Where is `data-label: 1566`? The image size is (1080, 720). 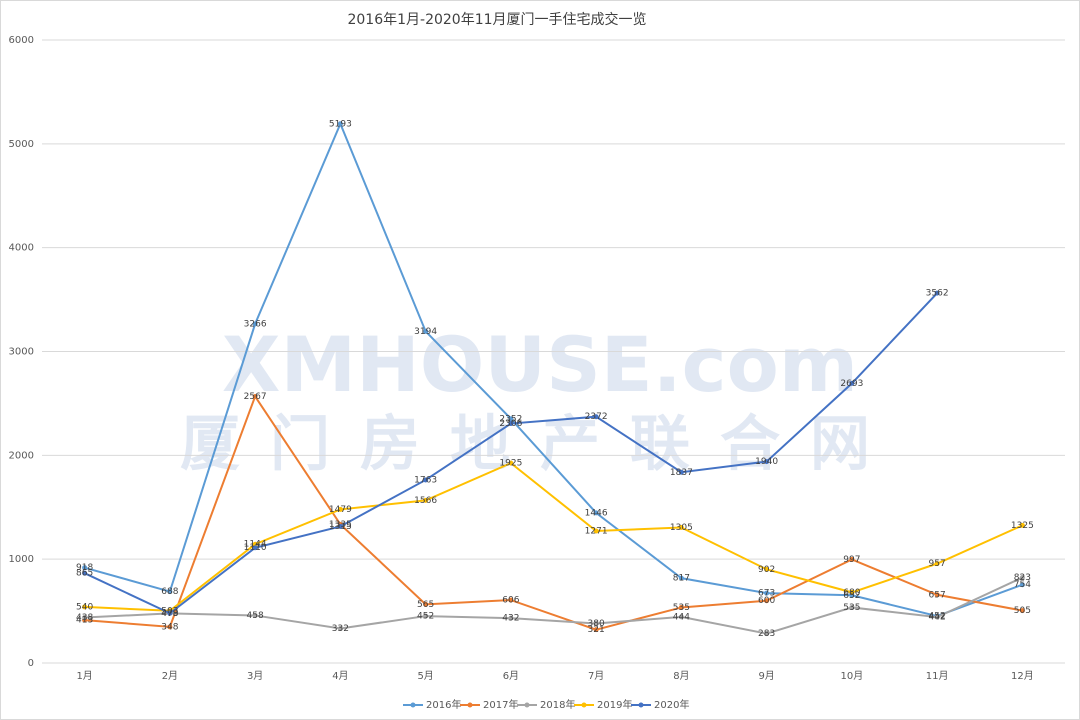
data-label: 1566 is located at coordinates (425, 501).